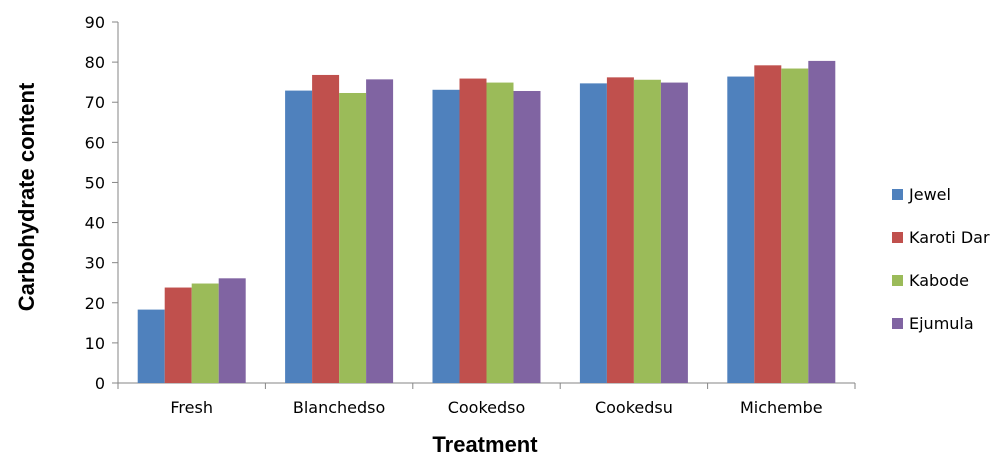 The image size is (1006, 462). What do you see at coordinates (949, 237) in the screenshot?
I see `legend-label: Karoti Dar` at bounding box center [949, 237].